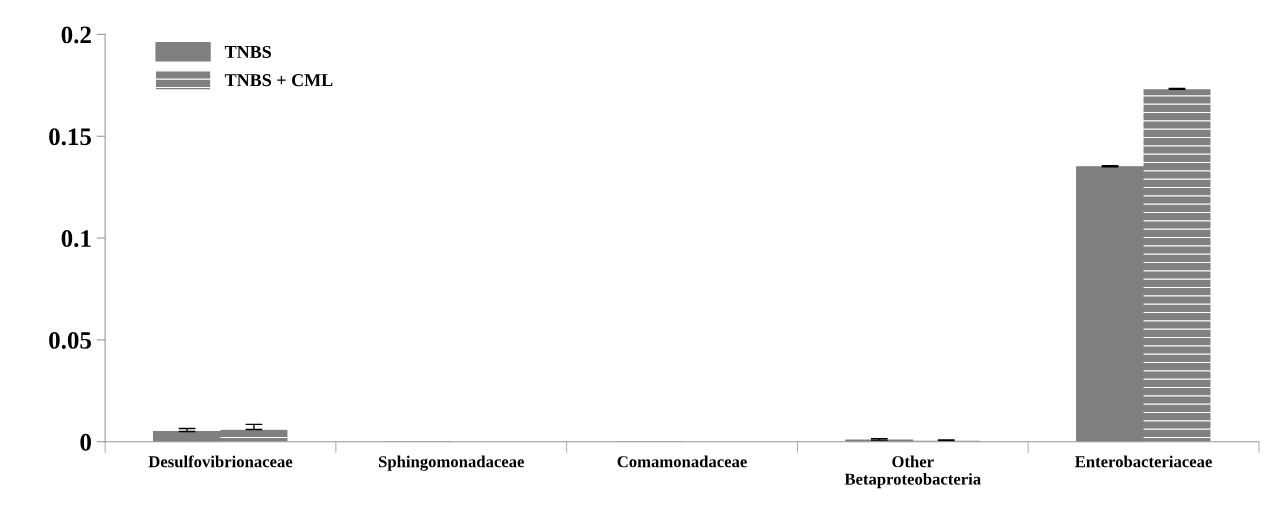 This screenshot has width=1282, height=529. Describe the element at coordinates (85, 442) in the screenshot. I see `y-tick-label: 0` at that location.